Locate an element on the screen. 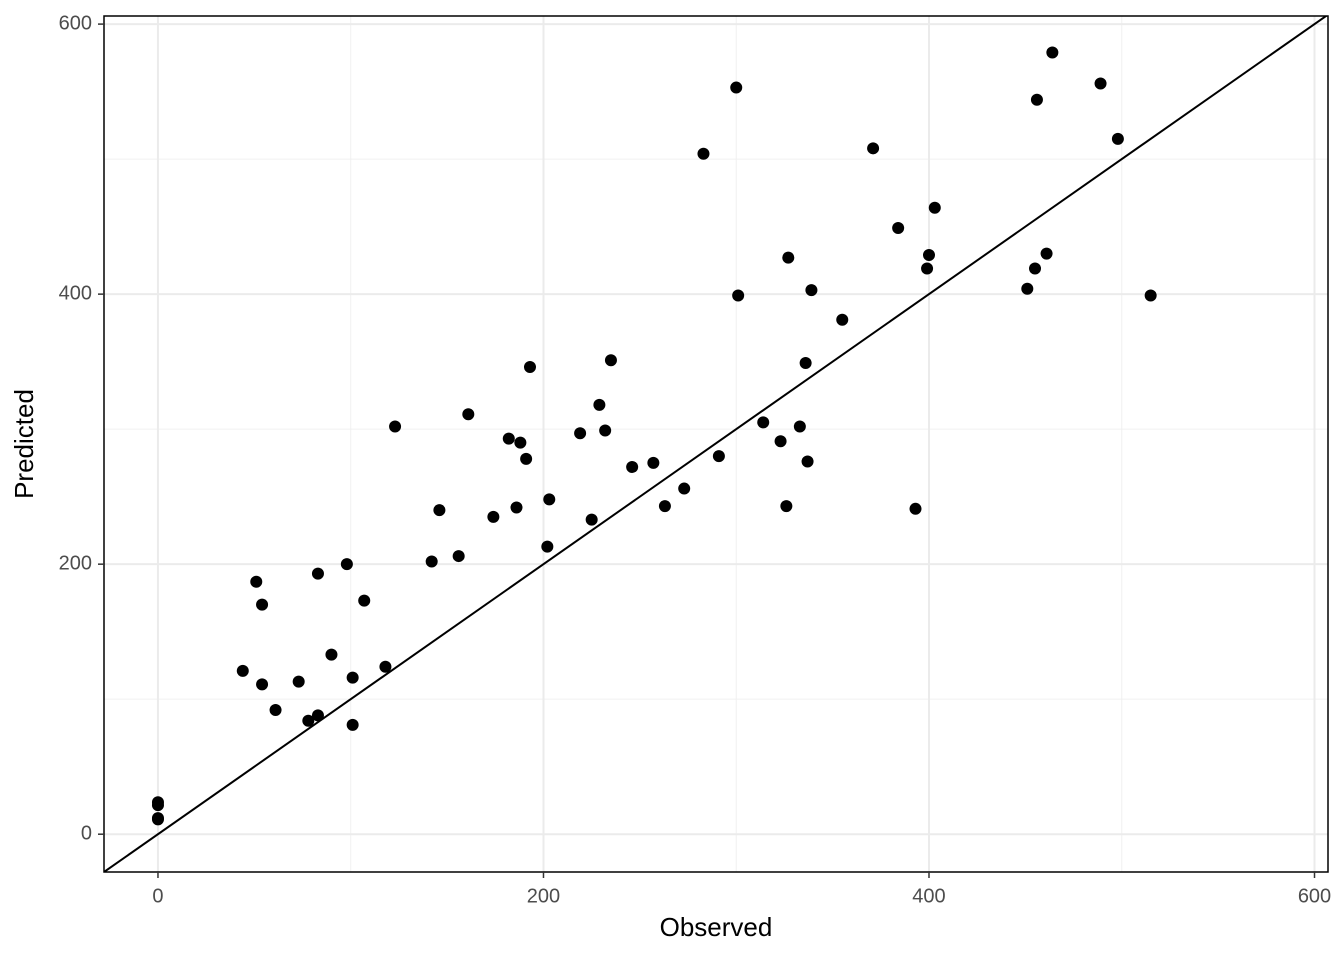 Image resolution: width=1344 pixels, height=960 pixels. x-tick-label: 0 is located at coordinates (157, 896).